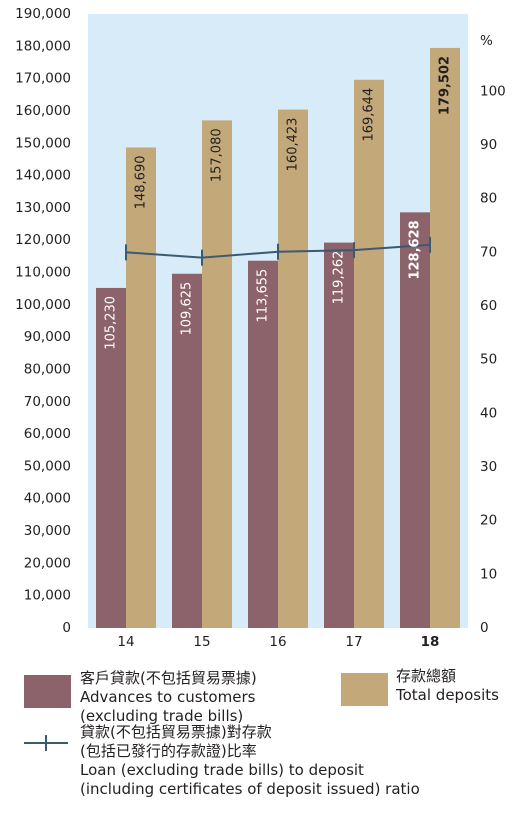 The image size is (512, 830). What do you see at coordinates (43, 143) in the screenshot?
I see `y-tick-label: 150,000` at bounding box center [43, 143].